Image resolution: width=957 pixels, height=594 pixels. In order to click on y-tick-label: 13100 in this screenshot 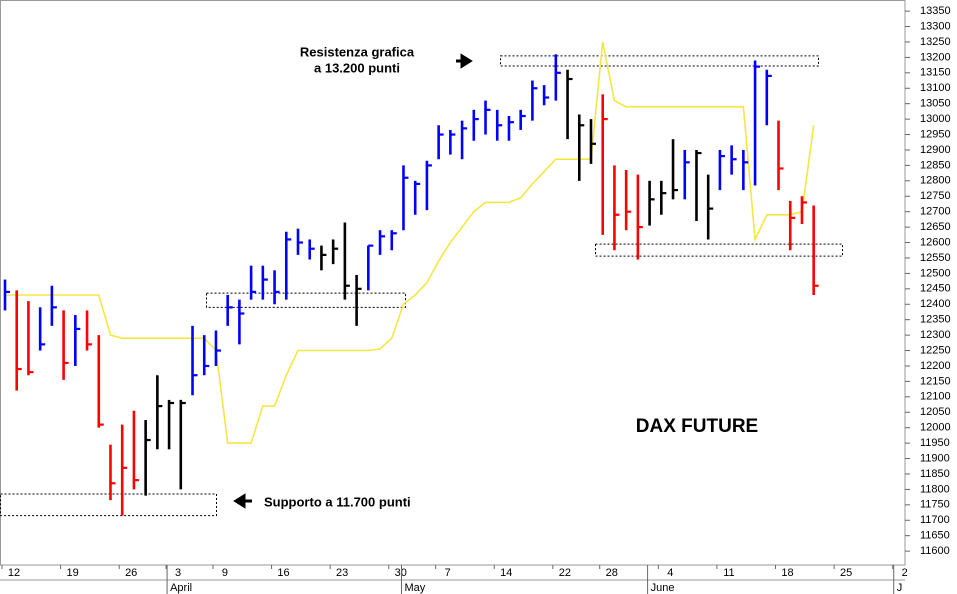, I will do `click(935, 88)`.